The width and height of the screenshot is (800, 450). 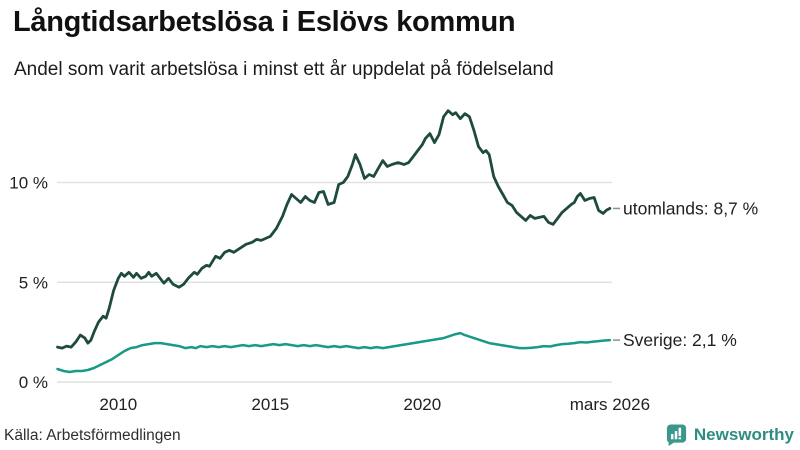 What do you see at coordinates (334, 352) in the screenshot?
I see `series-line-Sverige` at bounding box center [334, 352].